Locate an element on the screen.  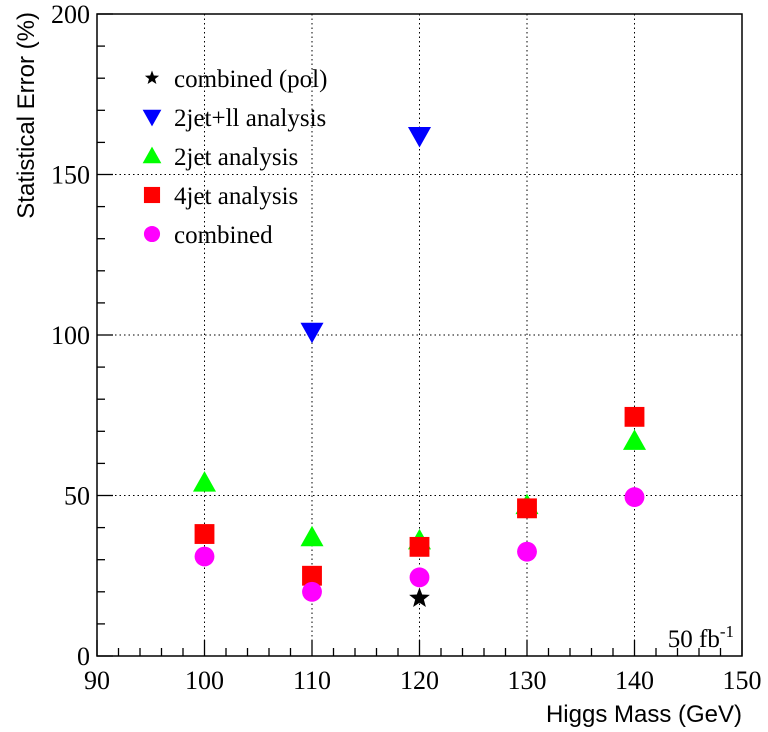
luminosity-exponent: -1 is located at coordinates (727, 631).